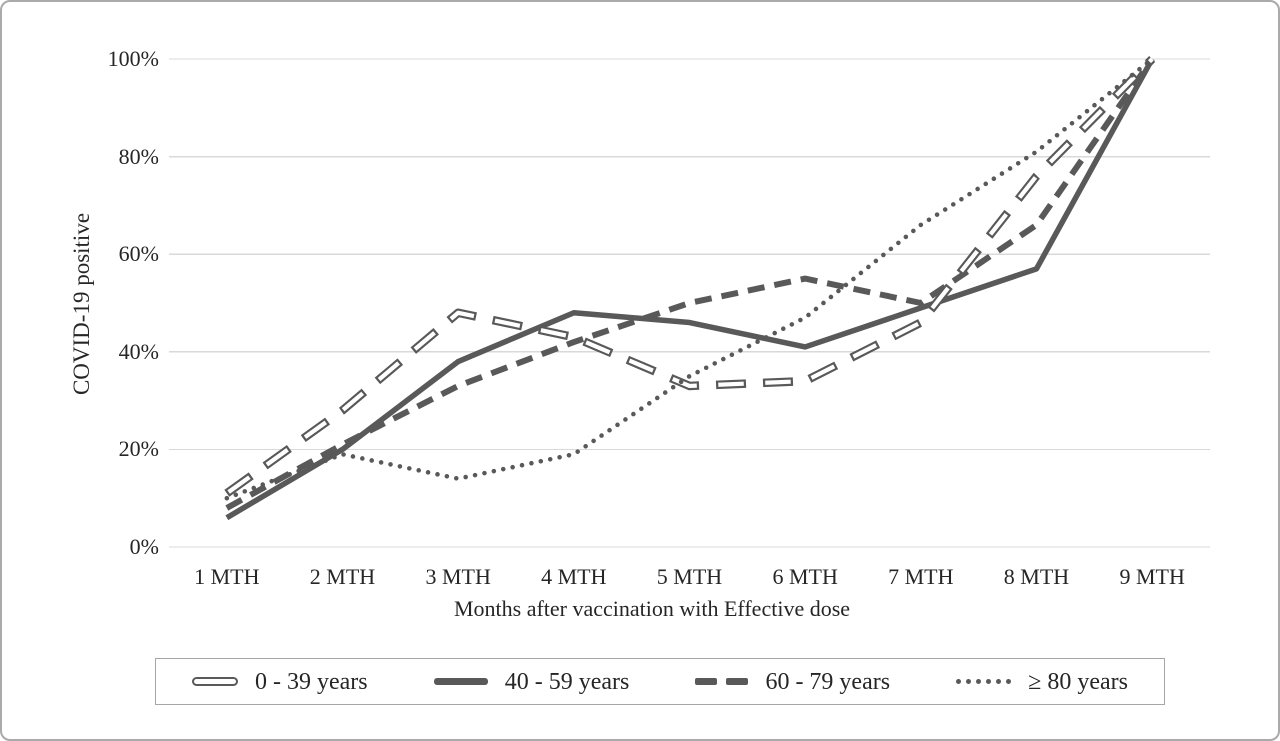 The height and width of the screenshot is (741, 1280). What do you see at coordinates (138, 156) in the screenshot?
I see `y-tick-label: 80%` at bounding box center [138, 156].